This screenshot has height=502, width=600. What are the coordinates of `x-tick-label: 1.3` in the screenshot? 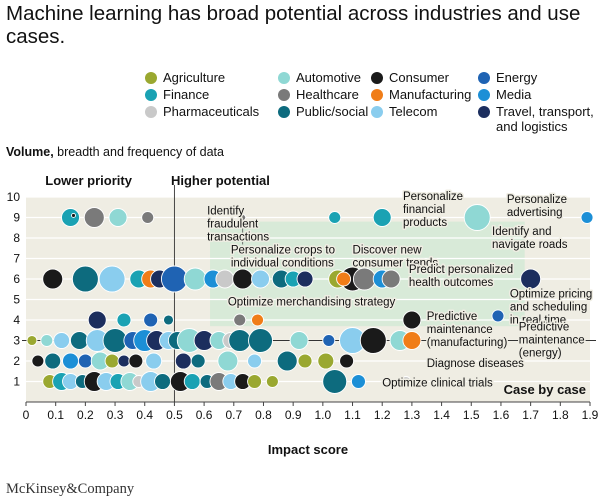 It's located at (412, 415).